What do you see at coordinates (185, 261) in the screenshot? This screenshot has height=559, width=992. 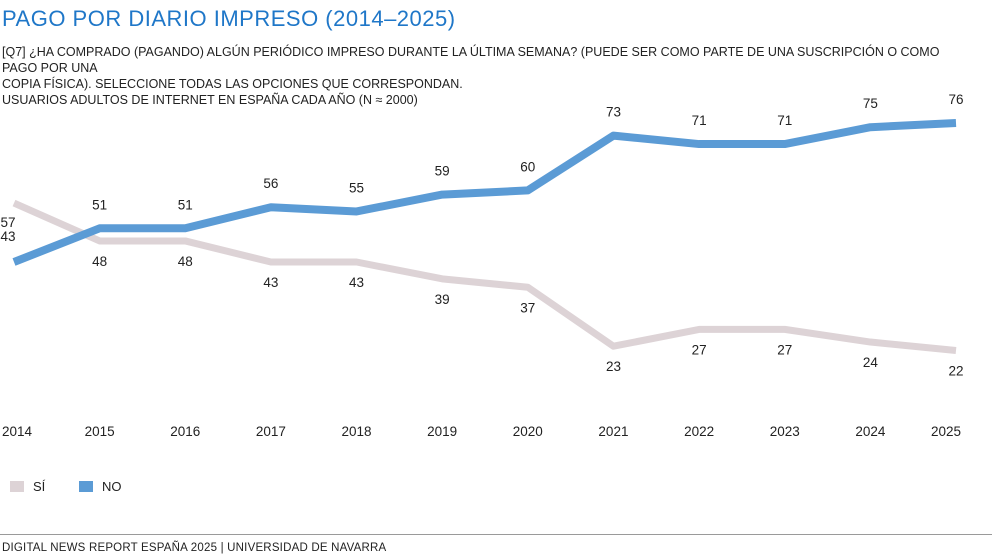 I see `data-label-si-2016: 48` at bounding box center [185, 261].